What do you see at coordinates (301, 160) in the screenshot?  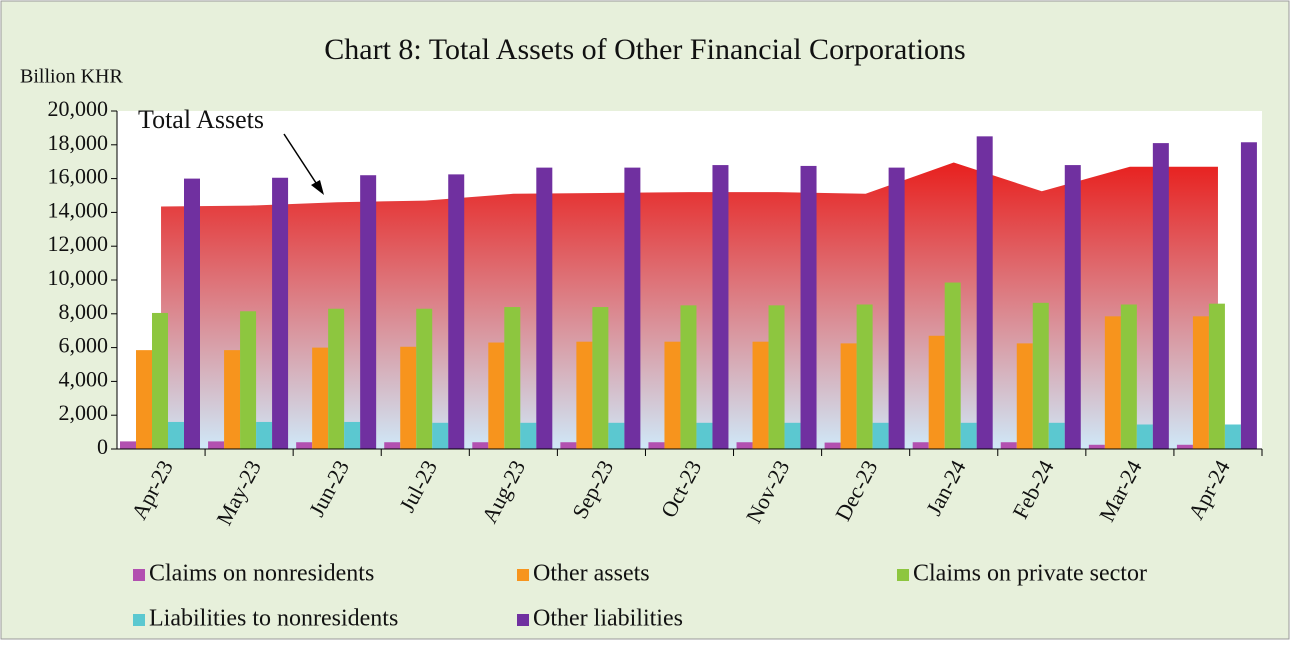 I see `annotation-arrow` at bounding box center [301, 160].